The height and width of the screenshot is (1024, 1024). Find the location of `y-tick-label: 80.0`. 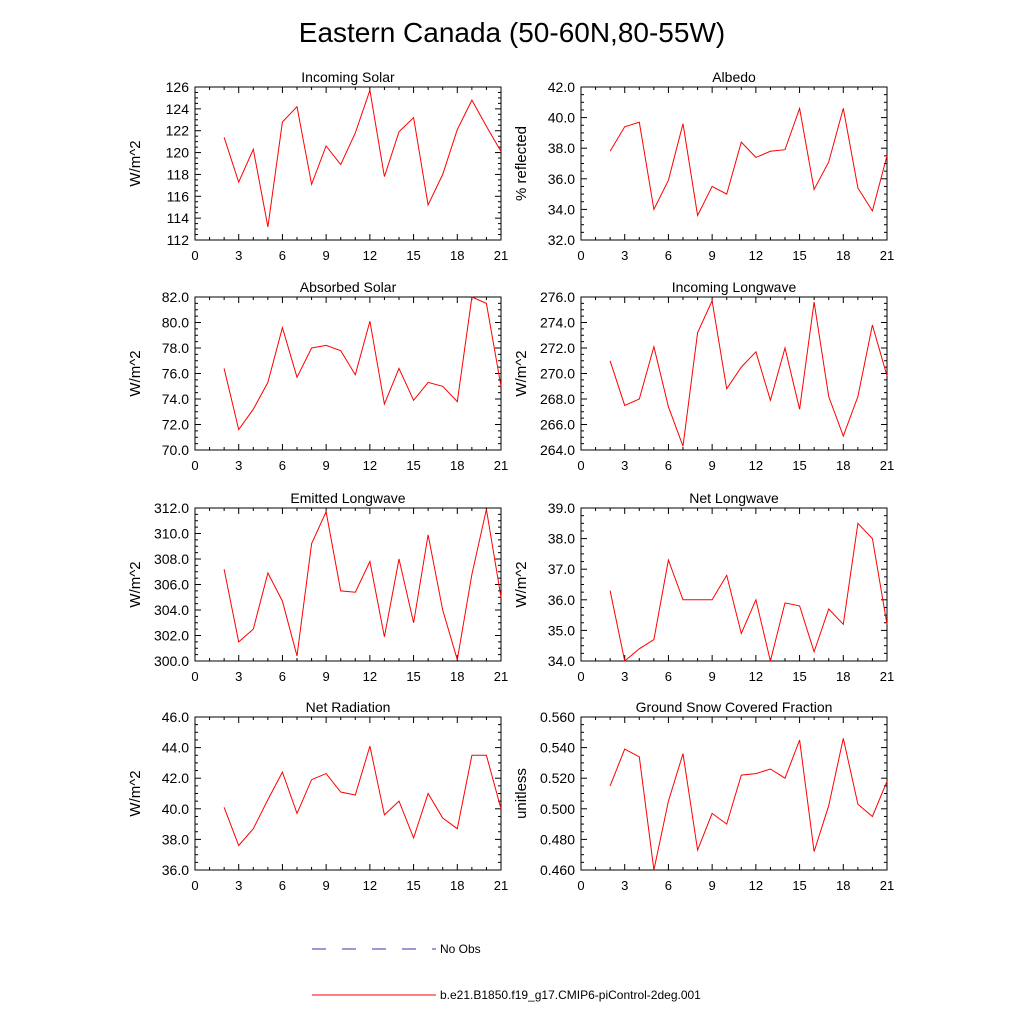

y-tick-label: 80.0 is located at coordinates (175, 323).